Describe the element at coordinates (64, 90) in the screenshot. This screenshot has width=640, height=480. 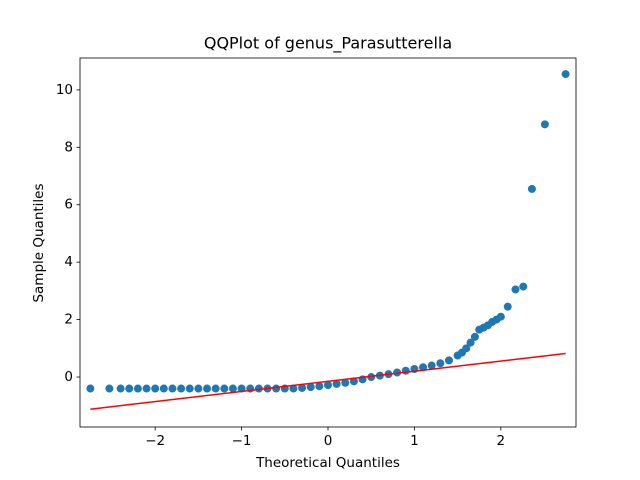
I see `y-tick-label: 10` at that location.